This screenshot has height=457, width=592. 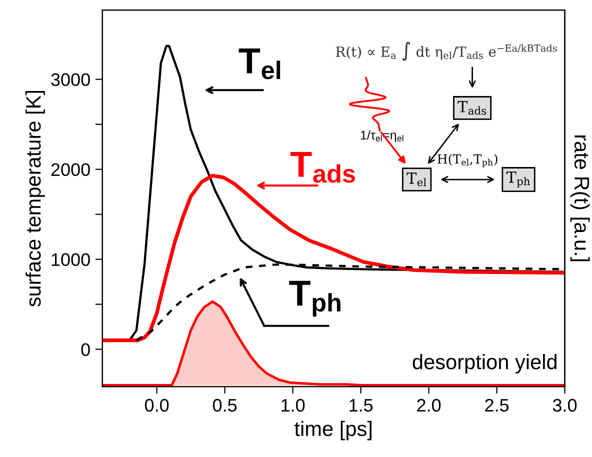 What do you see at coordinates (70, 169) in the screenshot?
I see `y-tick-label: 2000` at bounding box center [70, 169].